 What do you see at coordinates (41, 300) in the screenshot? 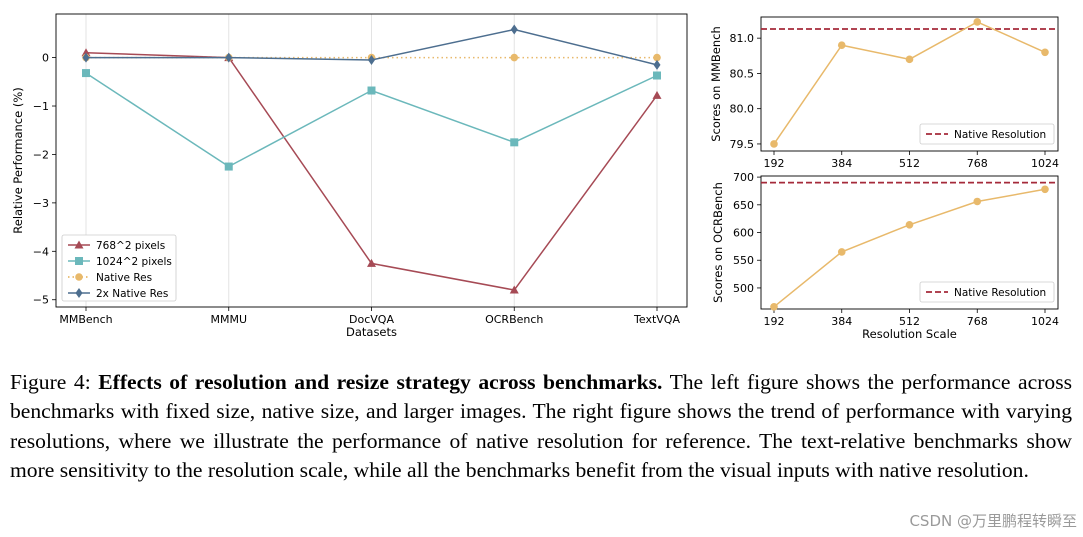
I see `y-tick-label: −5` at bounding box center [41, 300].